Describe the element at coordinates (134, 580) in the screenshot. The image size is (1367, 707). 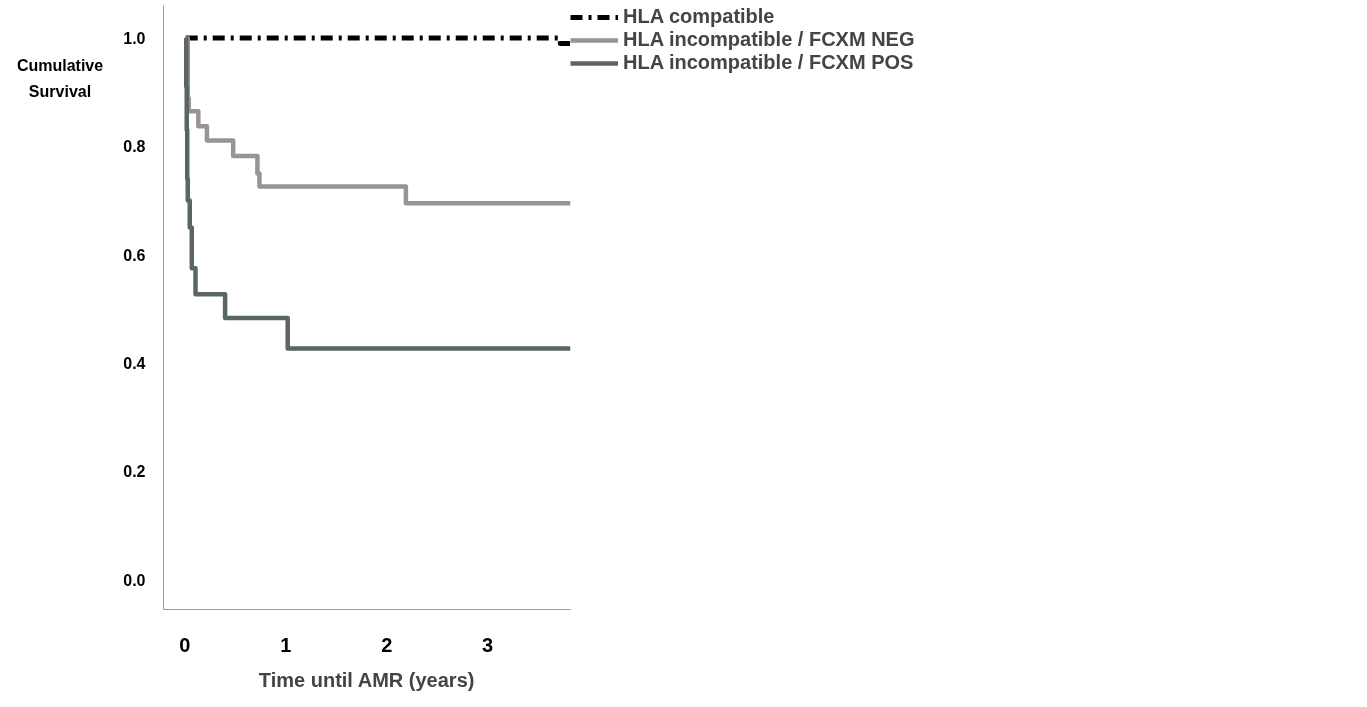
I see `y-tick-label: 0.0` at that location.